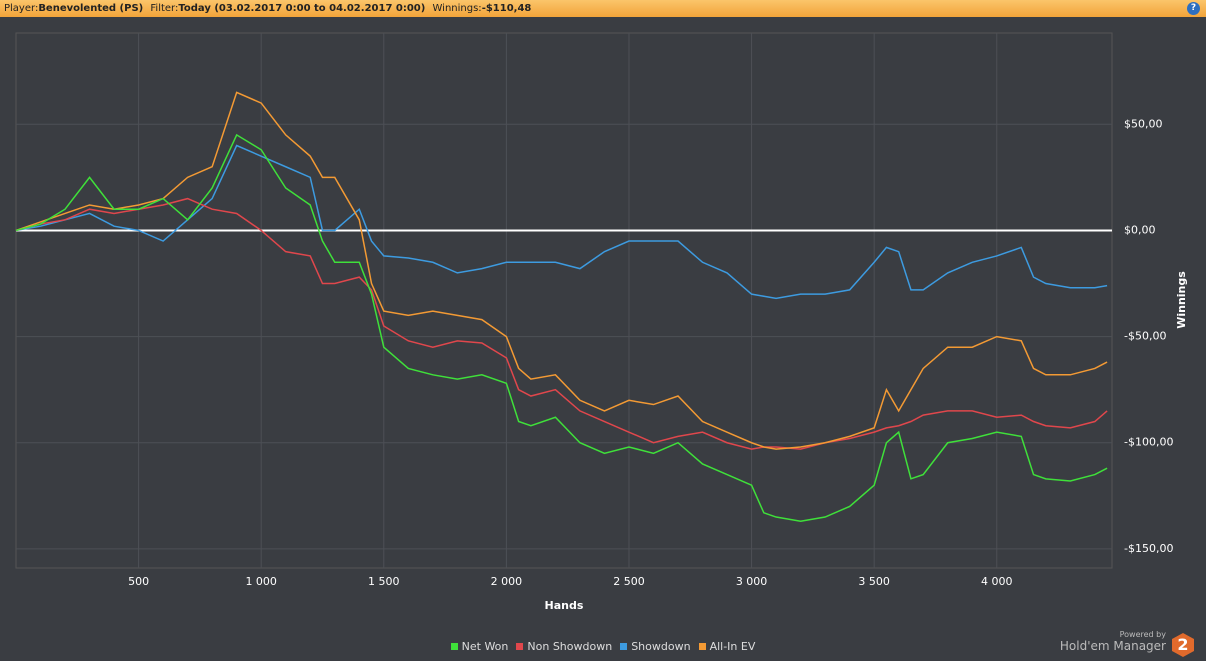 The width and height of the screenshot is (1206, 661). I want to click on x-tick-label: 3 500, so click(874, 581).